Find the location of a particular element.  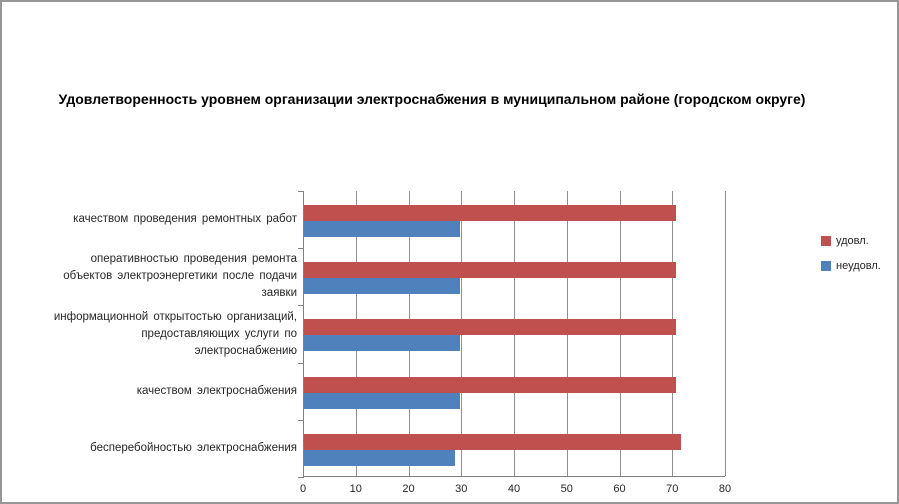

x-tick-label-0: 0 is located at coordinates (303, 489).